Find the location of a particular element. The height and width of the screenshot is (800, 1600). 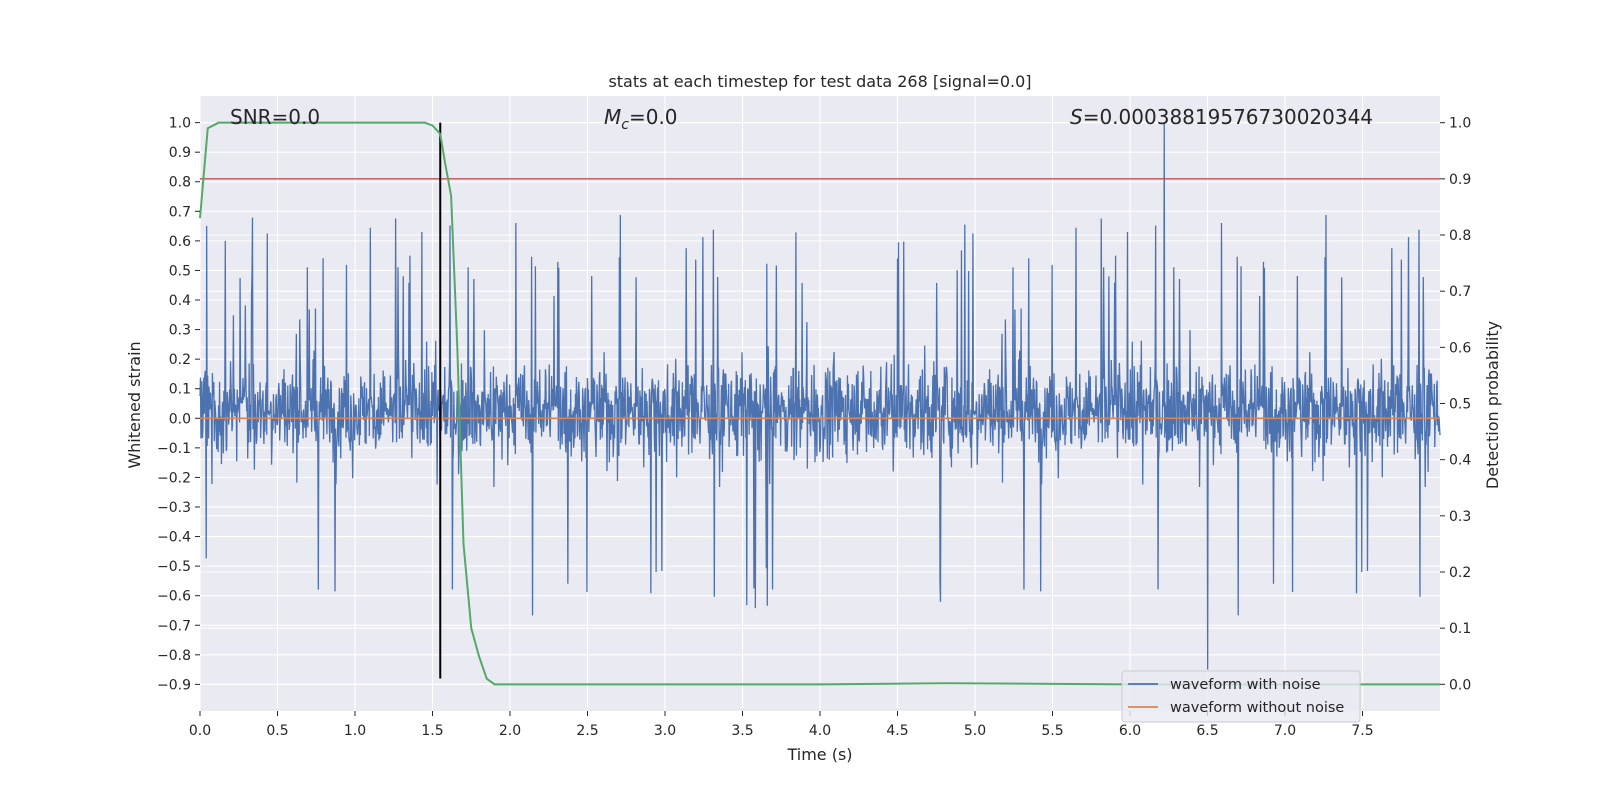

y-tick-label: 0.3 is located at coordinates (180, 331).